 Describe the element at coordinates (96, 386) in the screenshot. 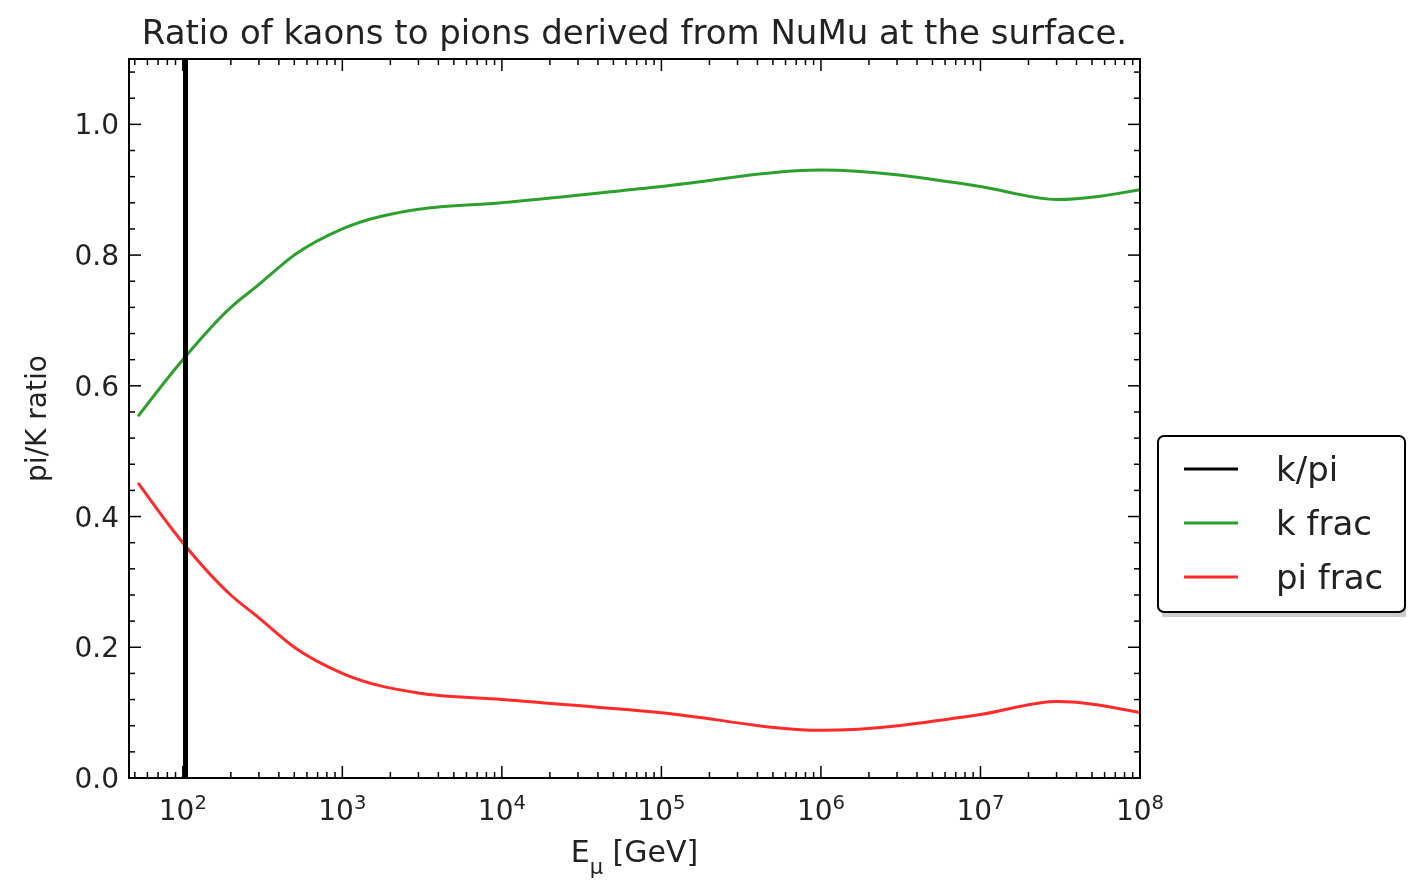

I see `y-tick-label: 0.6` at that location.